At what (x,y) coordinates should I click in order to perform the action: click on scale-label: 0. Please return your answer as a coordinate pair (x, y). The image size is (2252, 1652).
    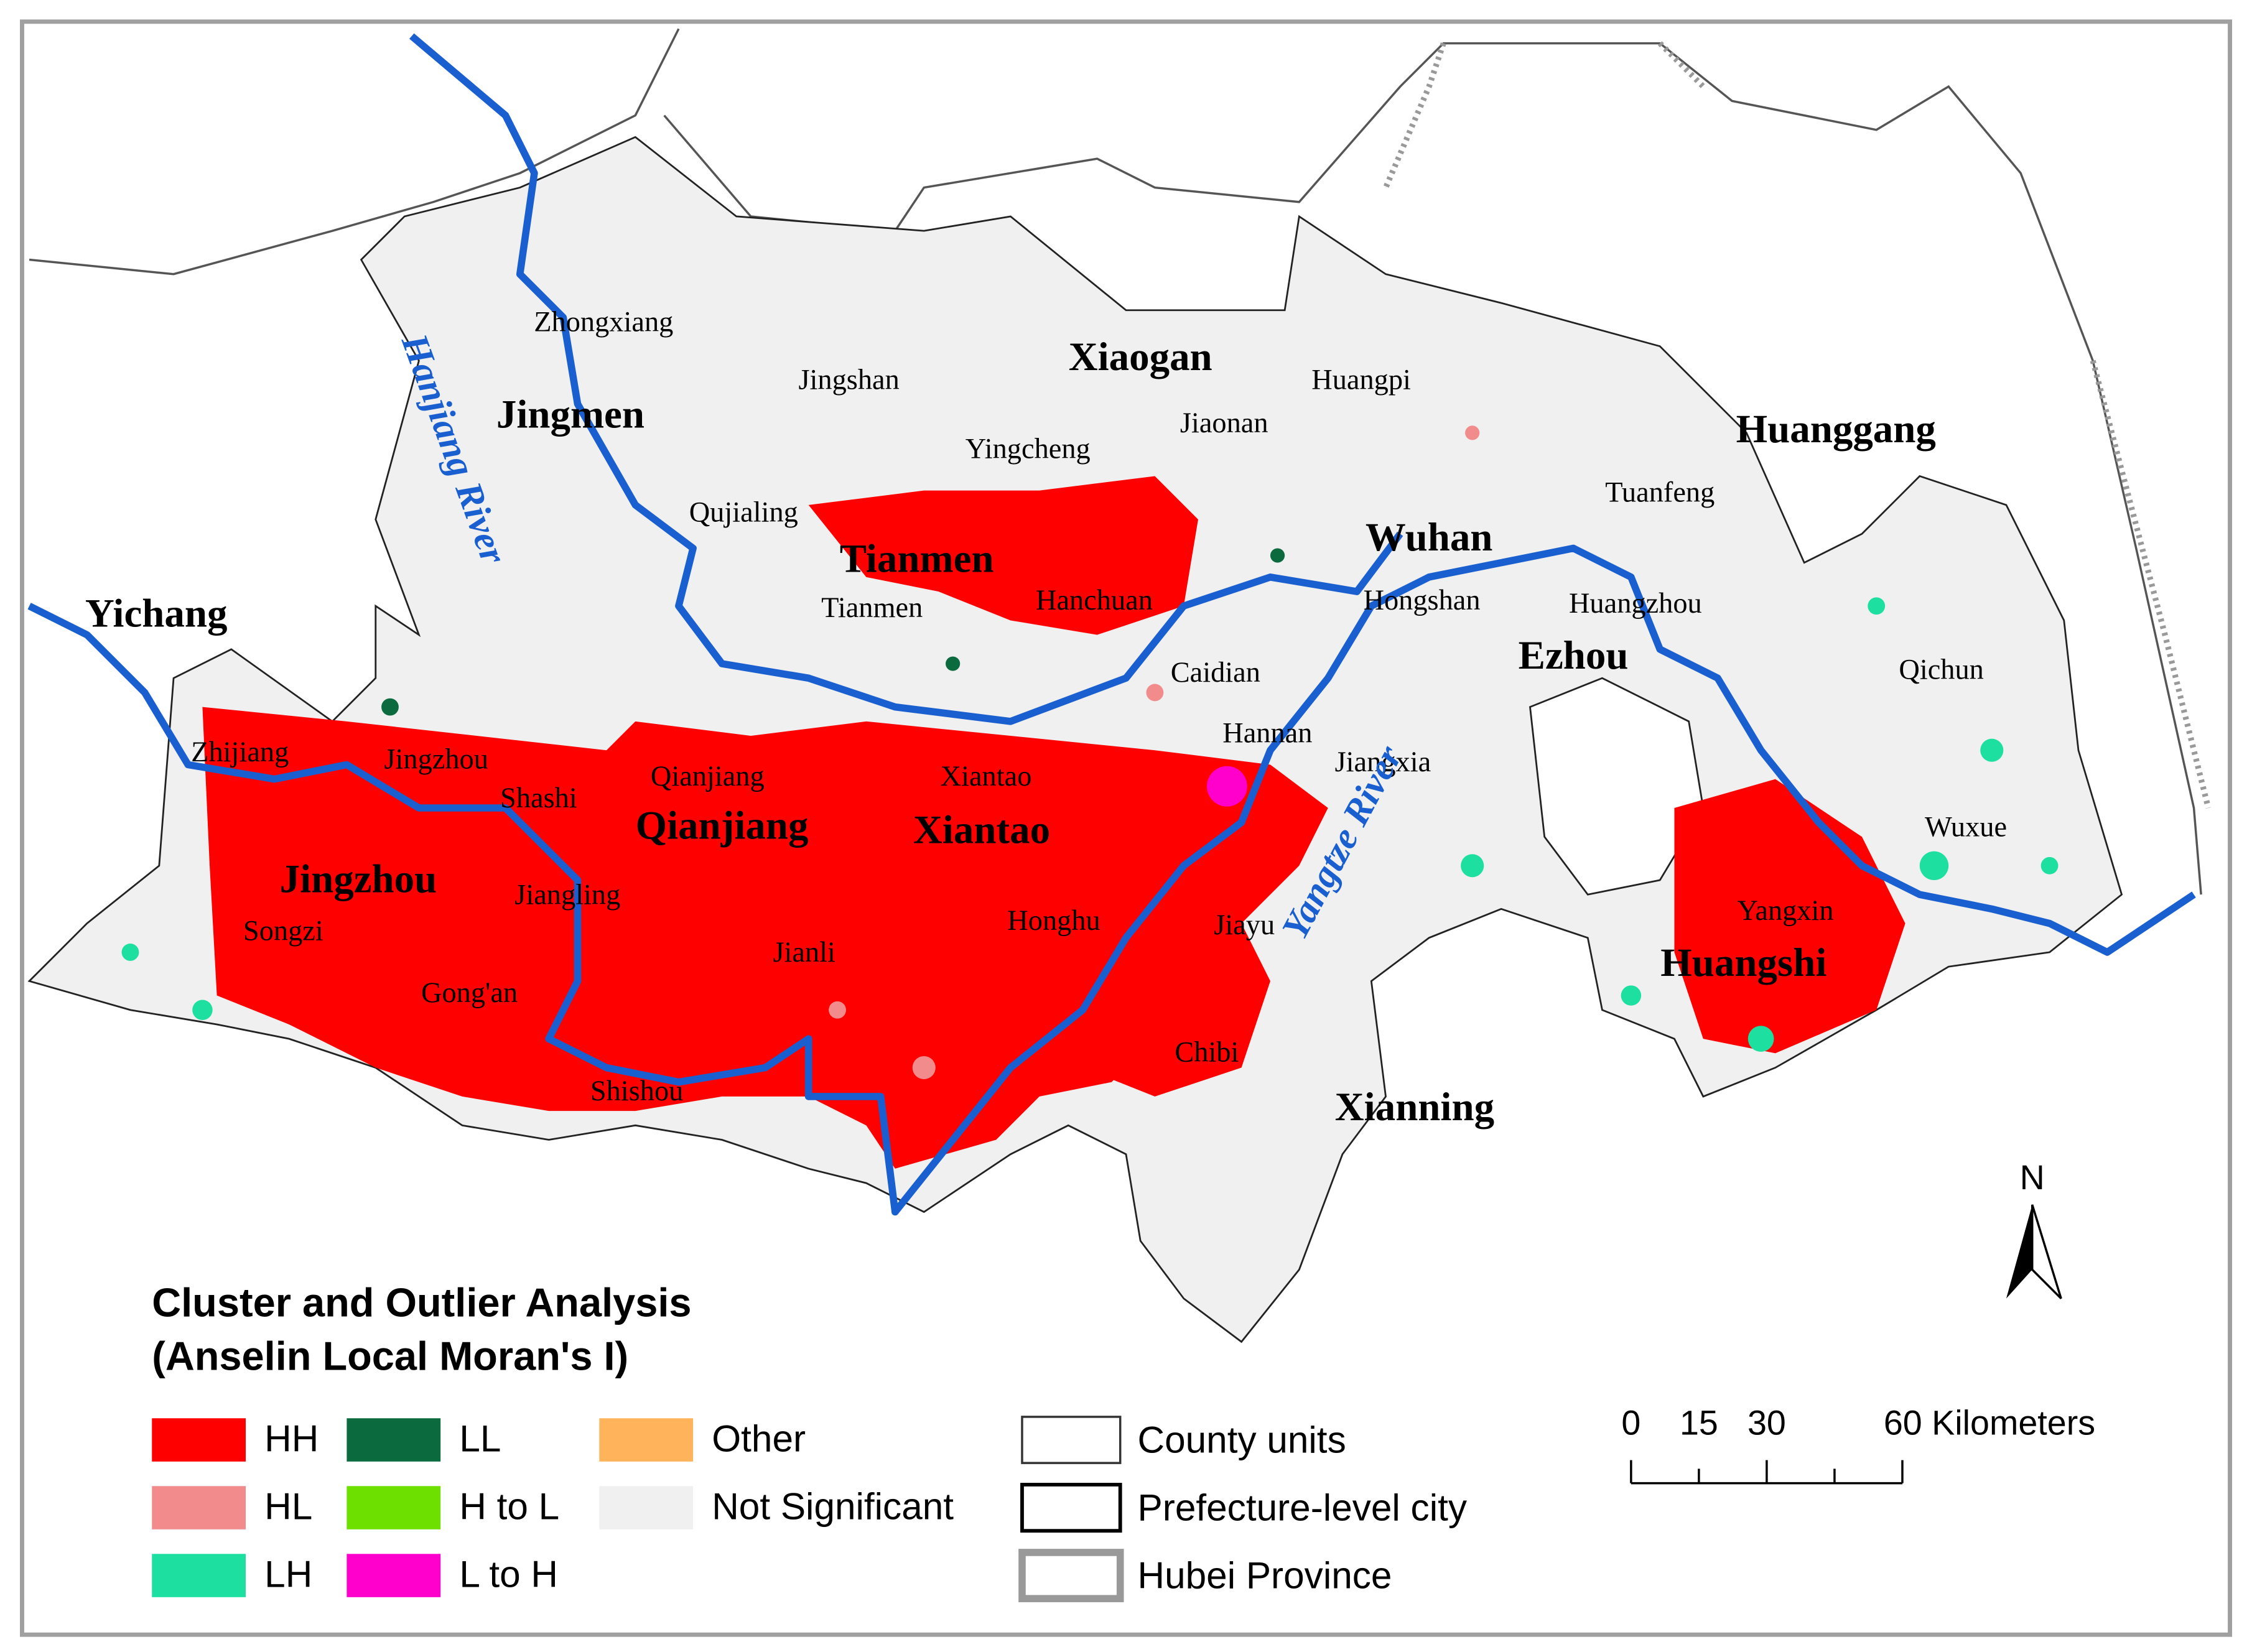
    Looking at the image, I should click on (1630, 1423).